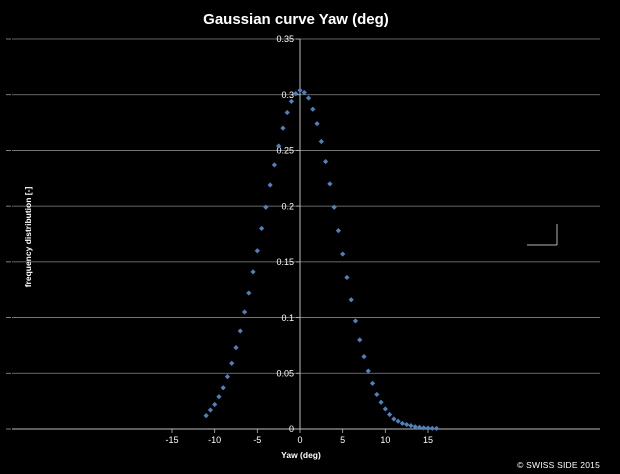  I want to click on y-tick-label: 0.05, so click(285, 373).